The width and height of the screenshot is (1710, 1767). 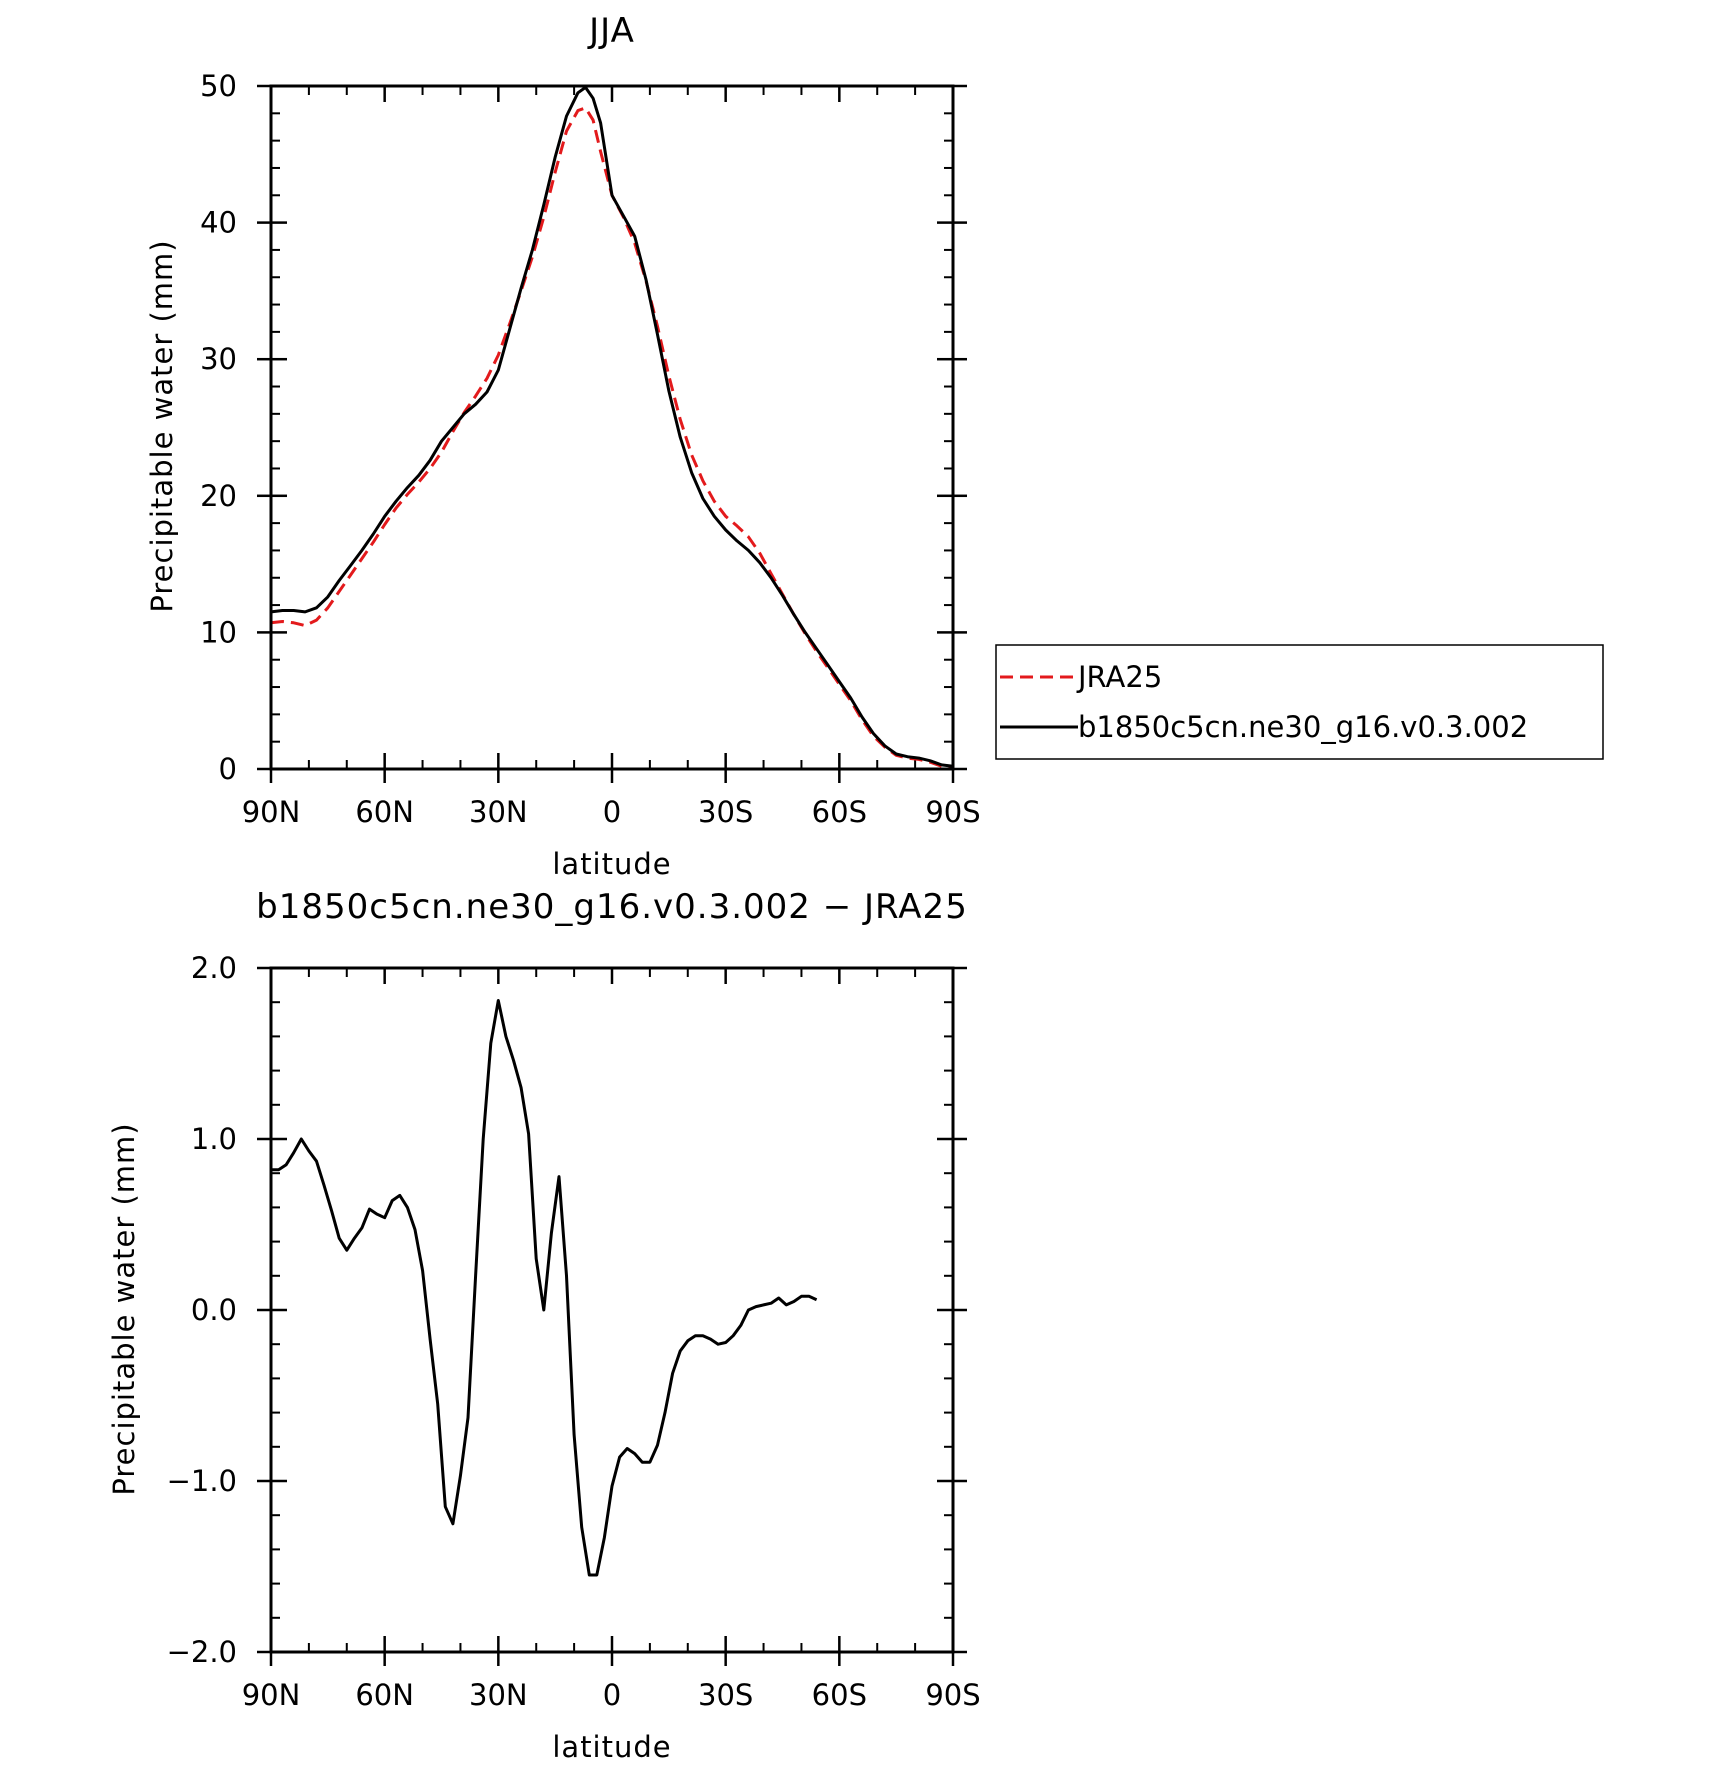 What do you see at coordinates (214, 968) in the screenshot?
I see `y-tick-label: 2.0` at bounding box center [214, 968].